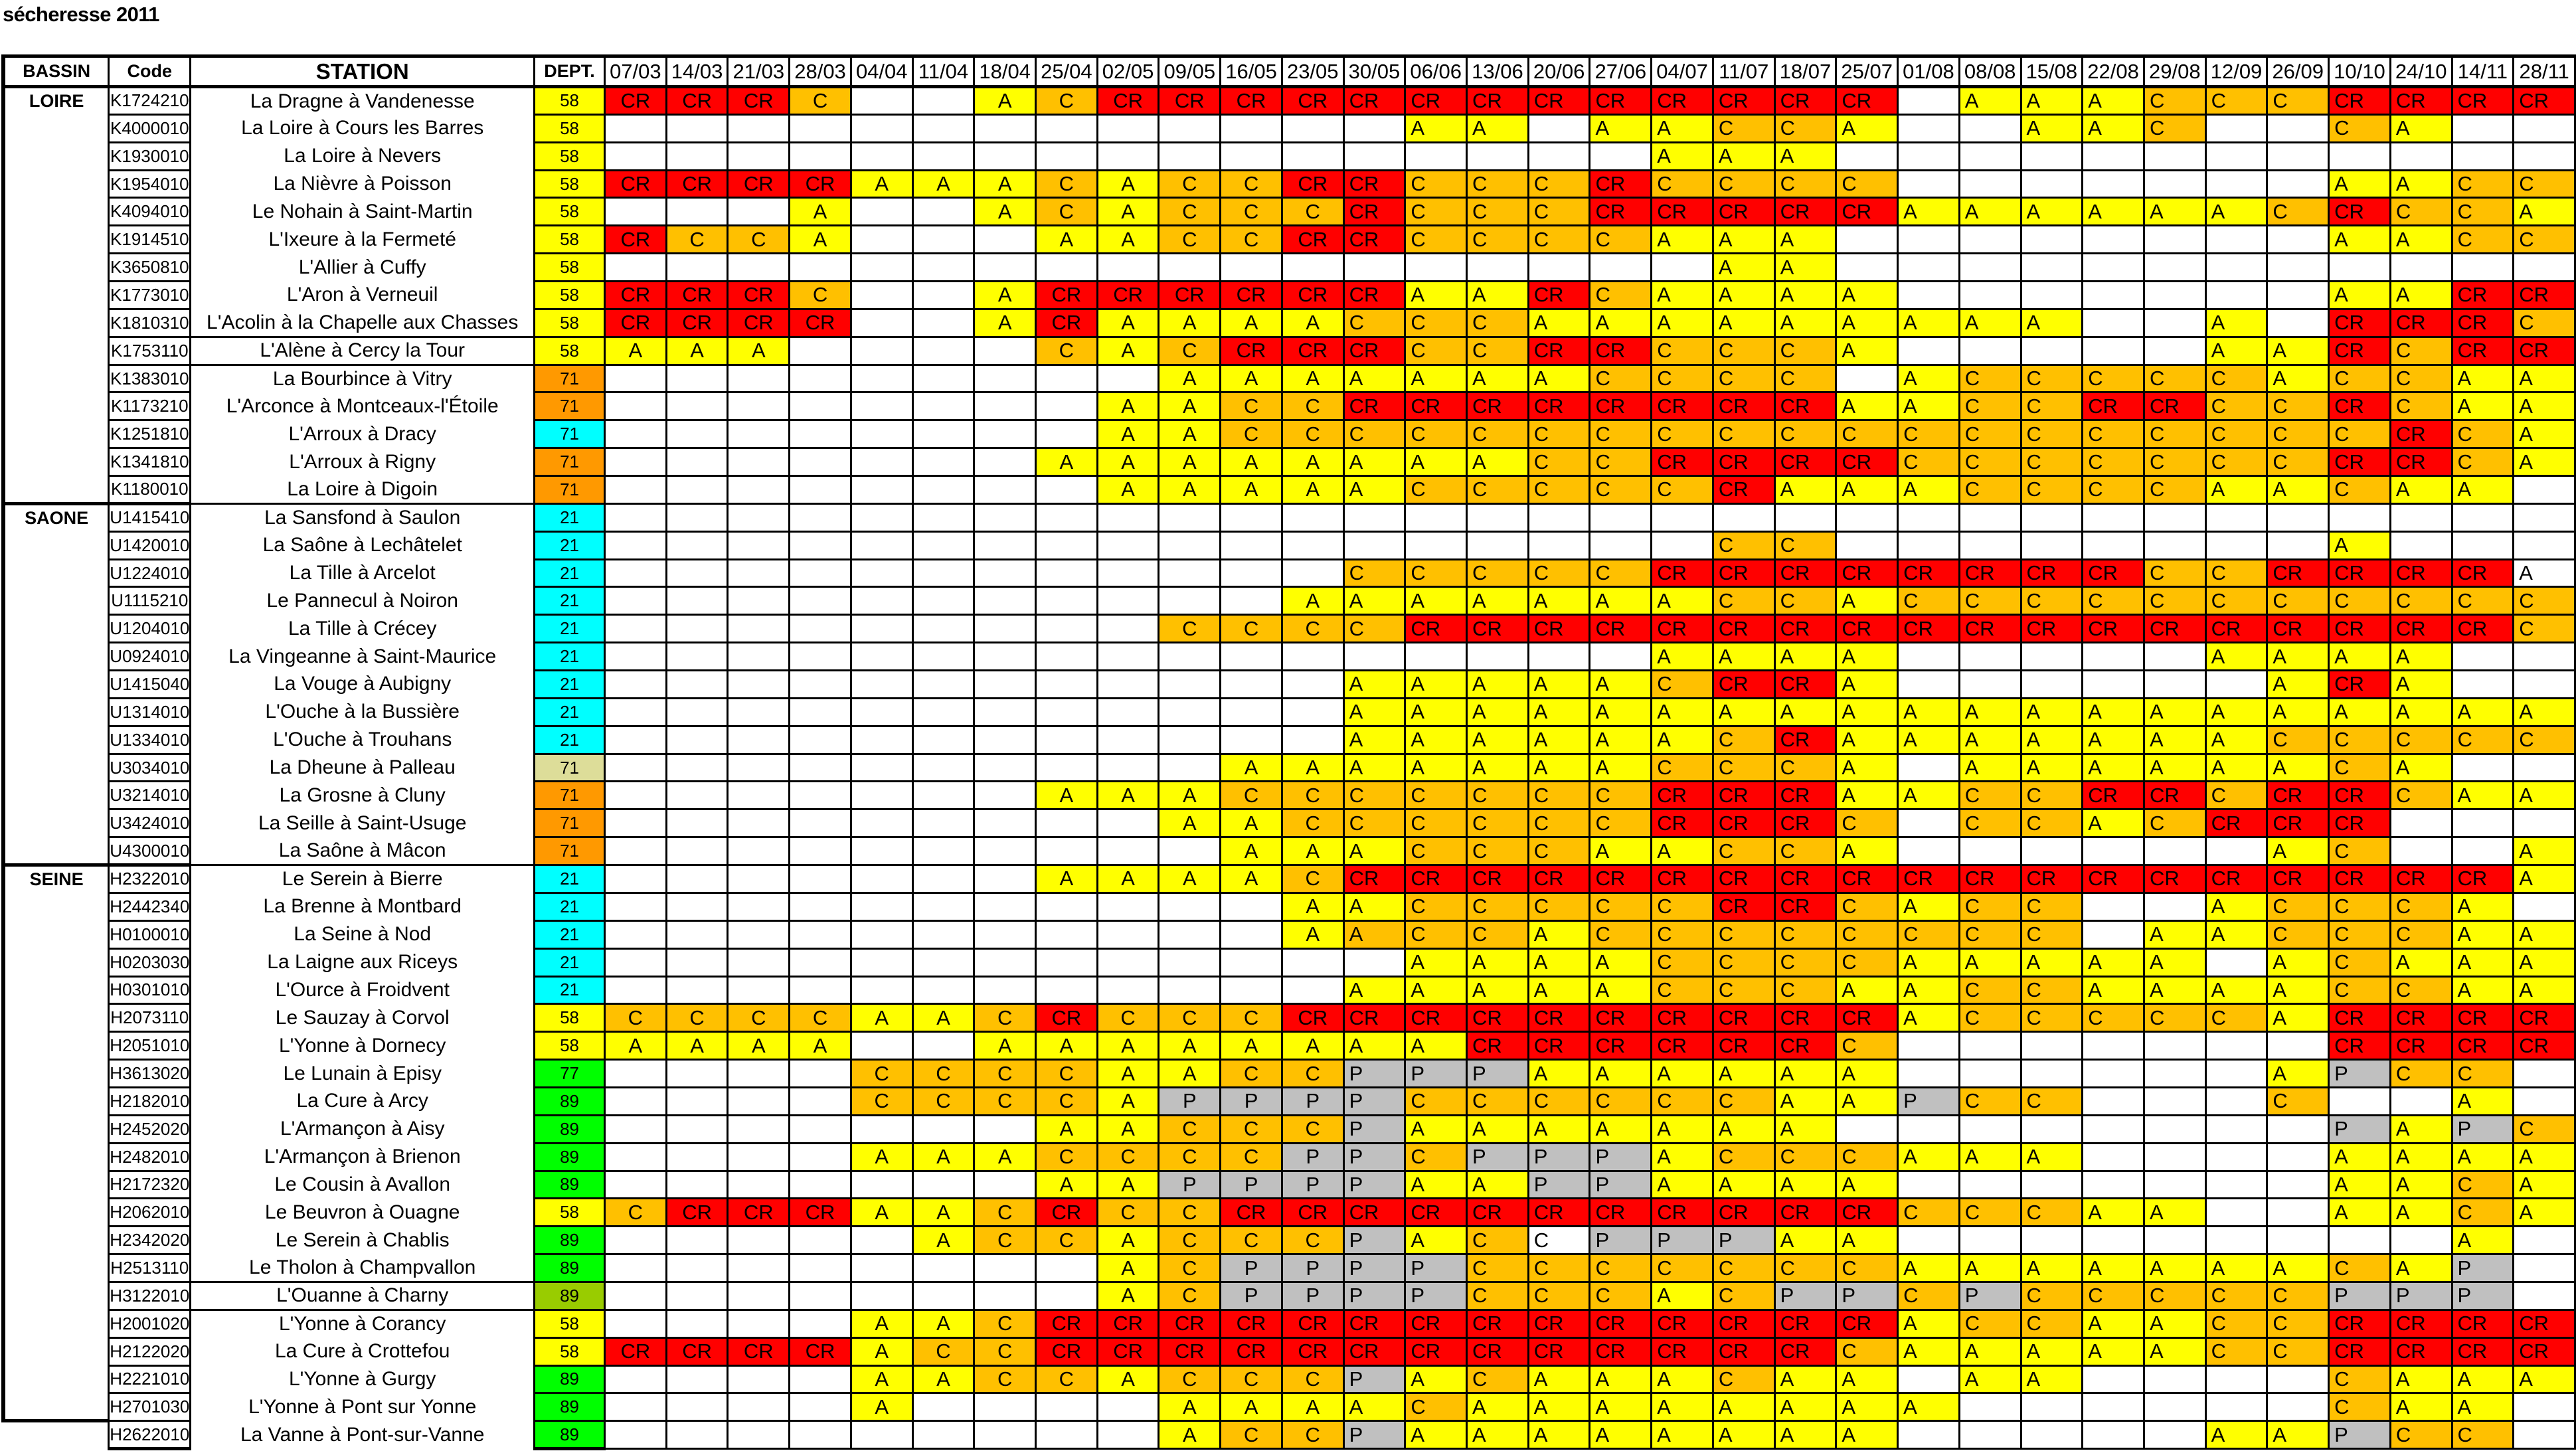 The height and width of the screenshot is (1451, 2576). What do you see at coordinates (150, 962) in the screenshot?
I see `station-code-cell: H0203030` at bounding box center [150, 962].